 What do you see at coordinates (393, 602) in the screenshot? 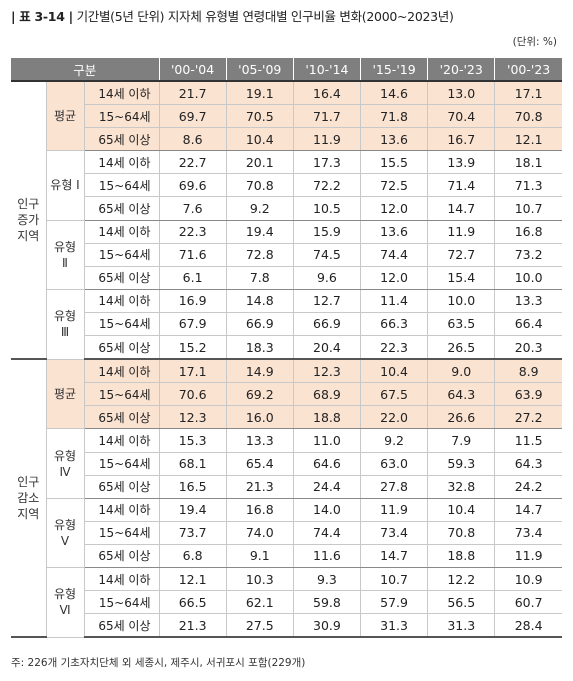
I see `value-cell: 57.9` at bounding box center [393, 602].